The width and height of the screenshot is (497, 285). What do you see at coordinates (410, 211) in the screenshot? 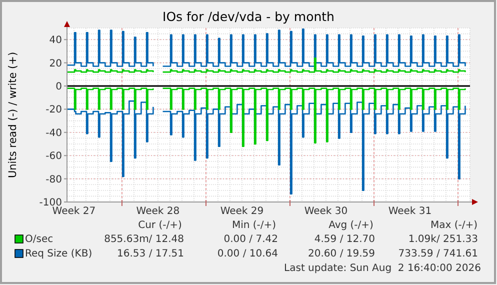
I see `x-tick-label: Week 31` at bounding box center [410, 211].